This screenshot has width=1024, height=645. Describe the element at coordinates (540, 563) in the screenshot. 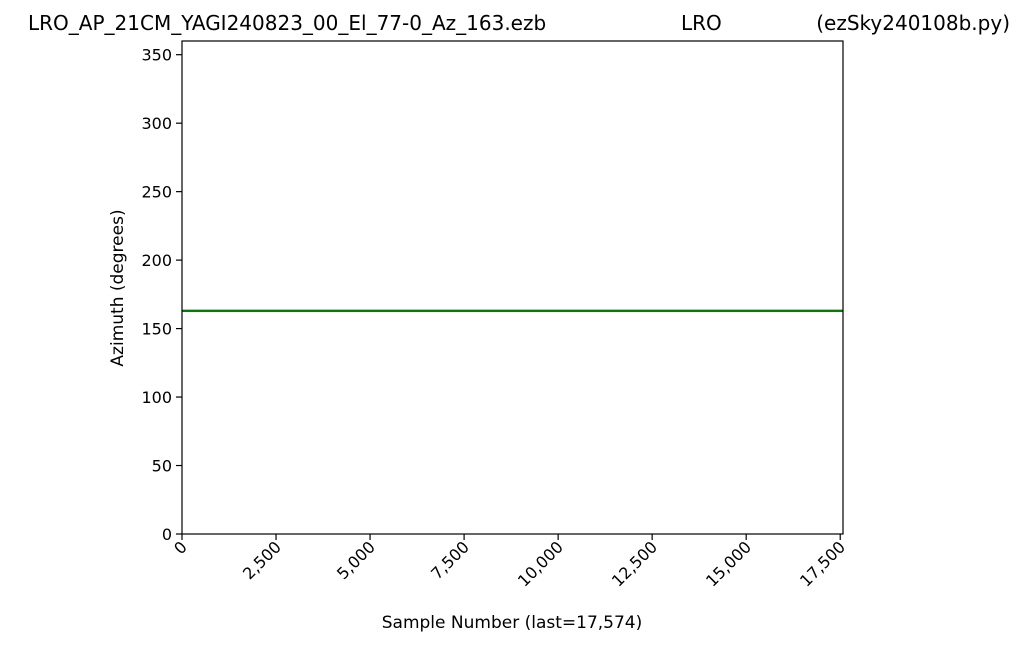

I see `x-tick-label: 10,000` at that location.